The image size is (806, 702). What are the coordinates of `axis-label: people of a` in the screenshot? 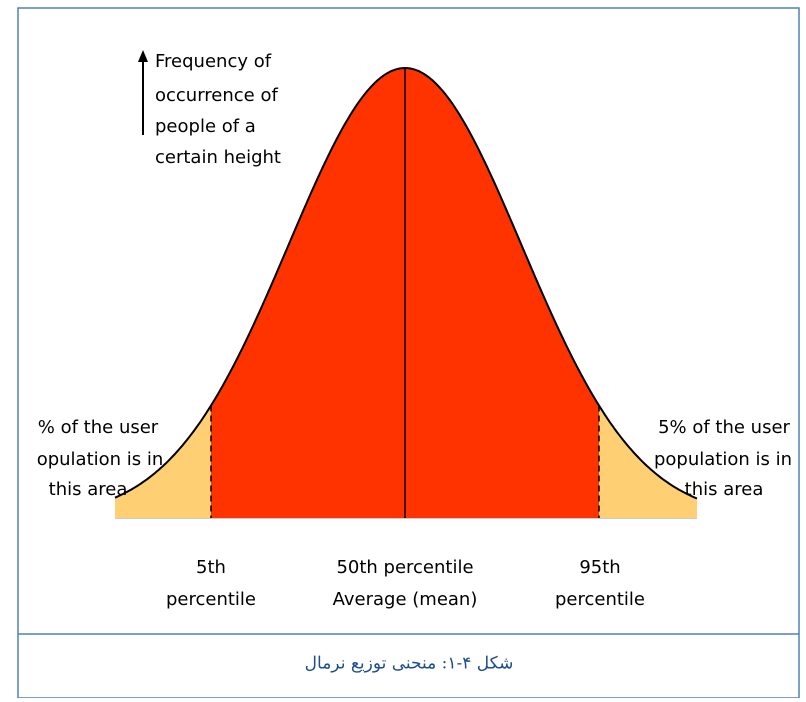 It's located at (205, 126).